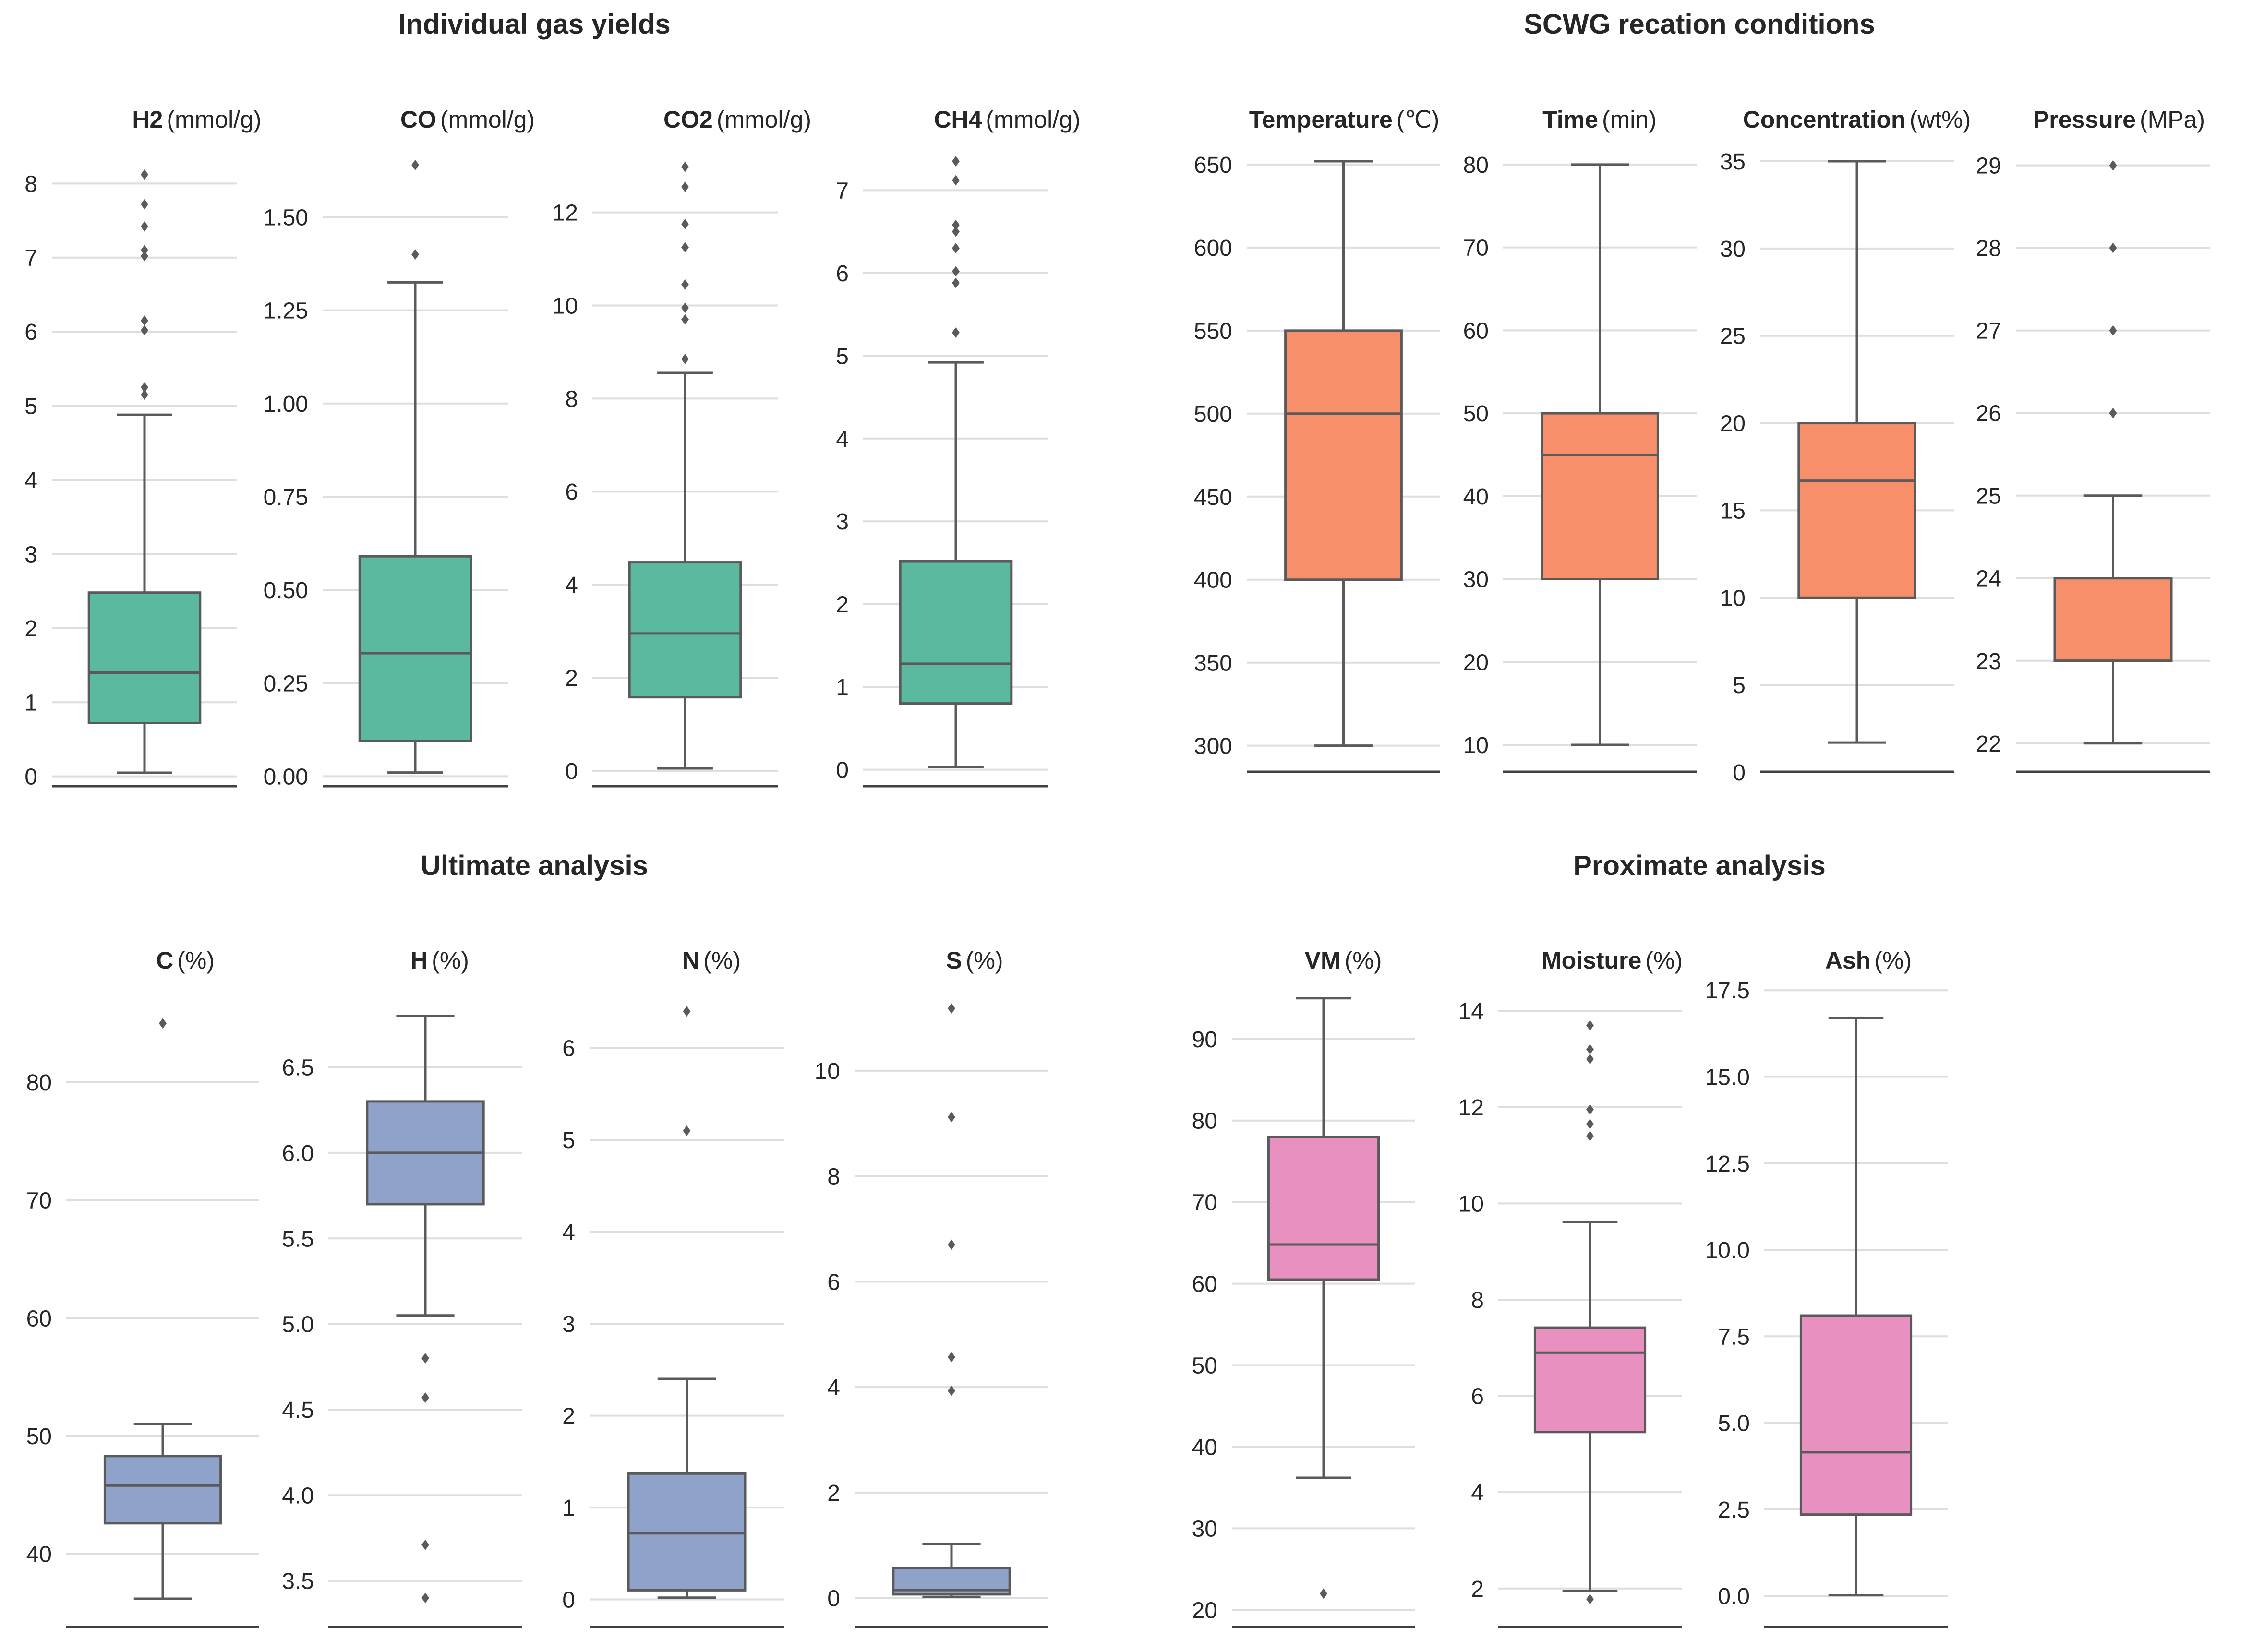  What do you see at coordinates (565, 306) in the screenshot?
I see `tick-label-co2-5: 10` at bounding box center [565, 306].